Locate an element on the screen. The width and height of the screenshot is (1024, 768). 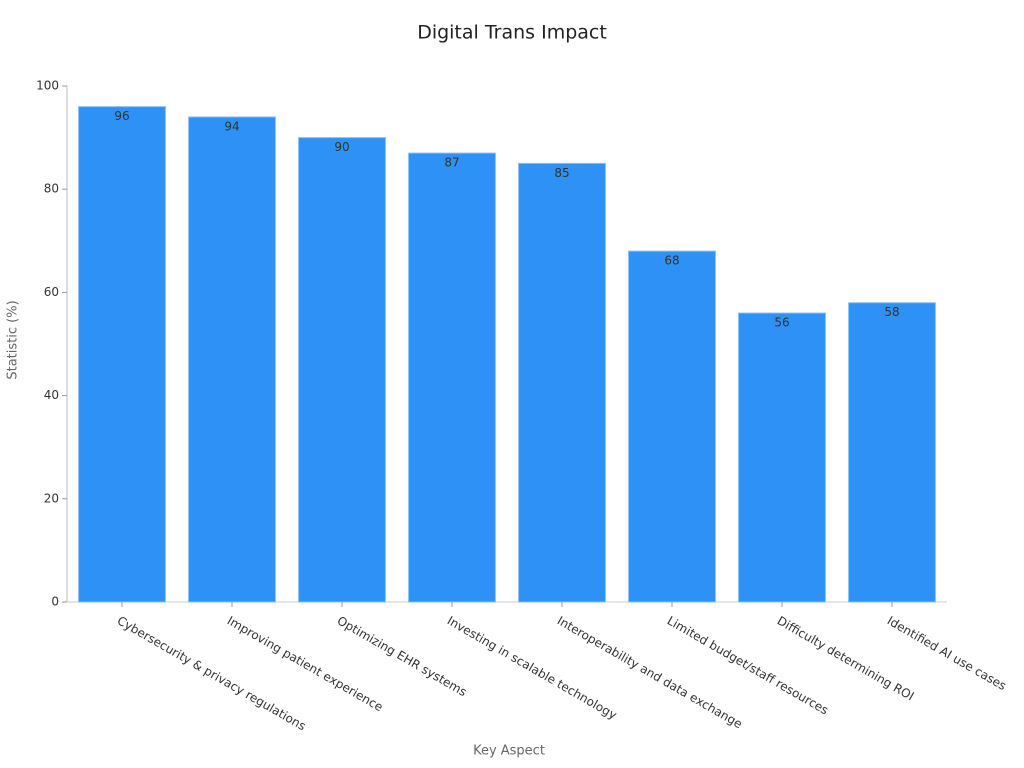
x-tick-label: Interoperability and data exchange is located at coordinates (650, 673).